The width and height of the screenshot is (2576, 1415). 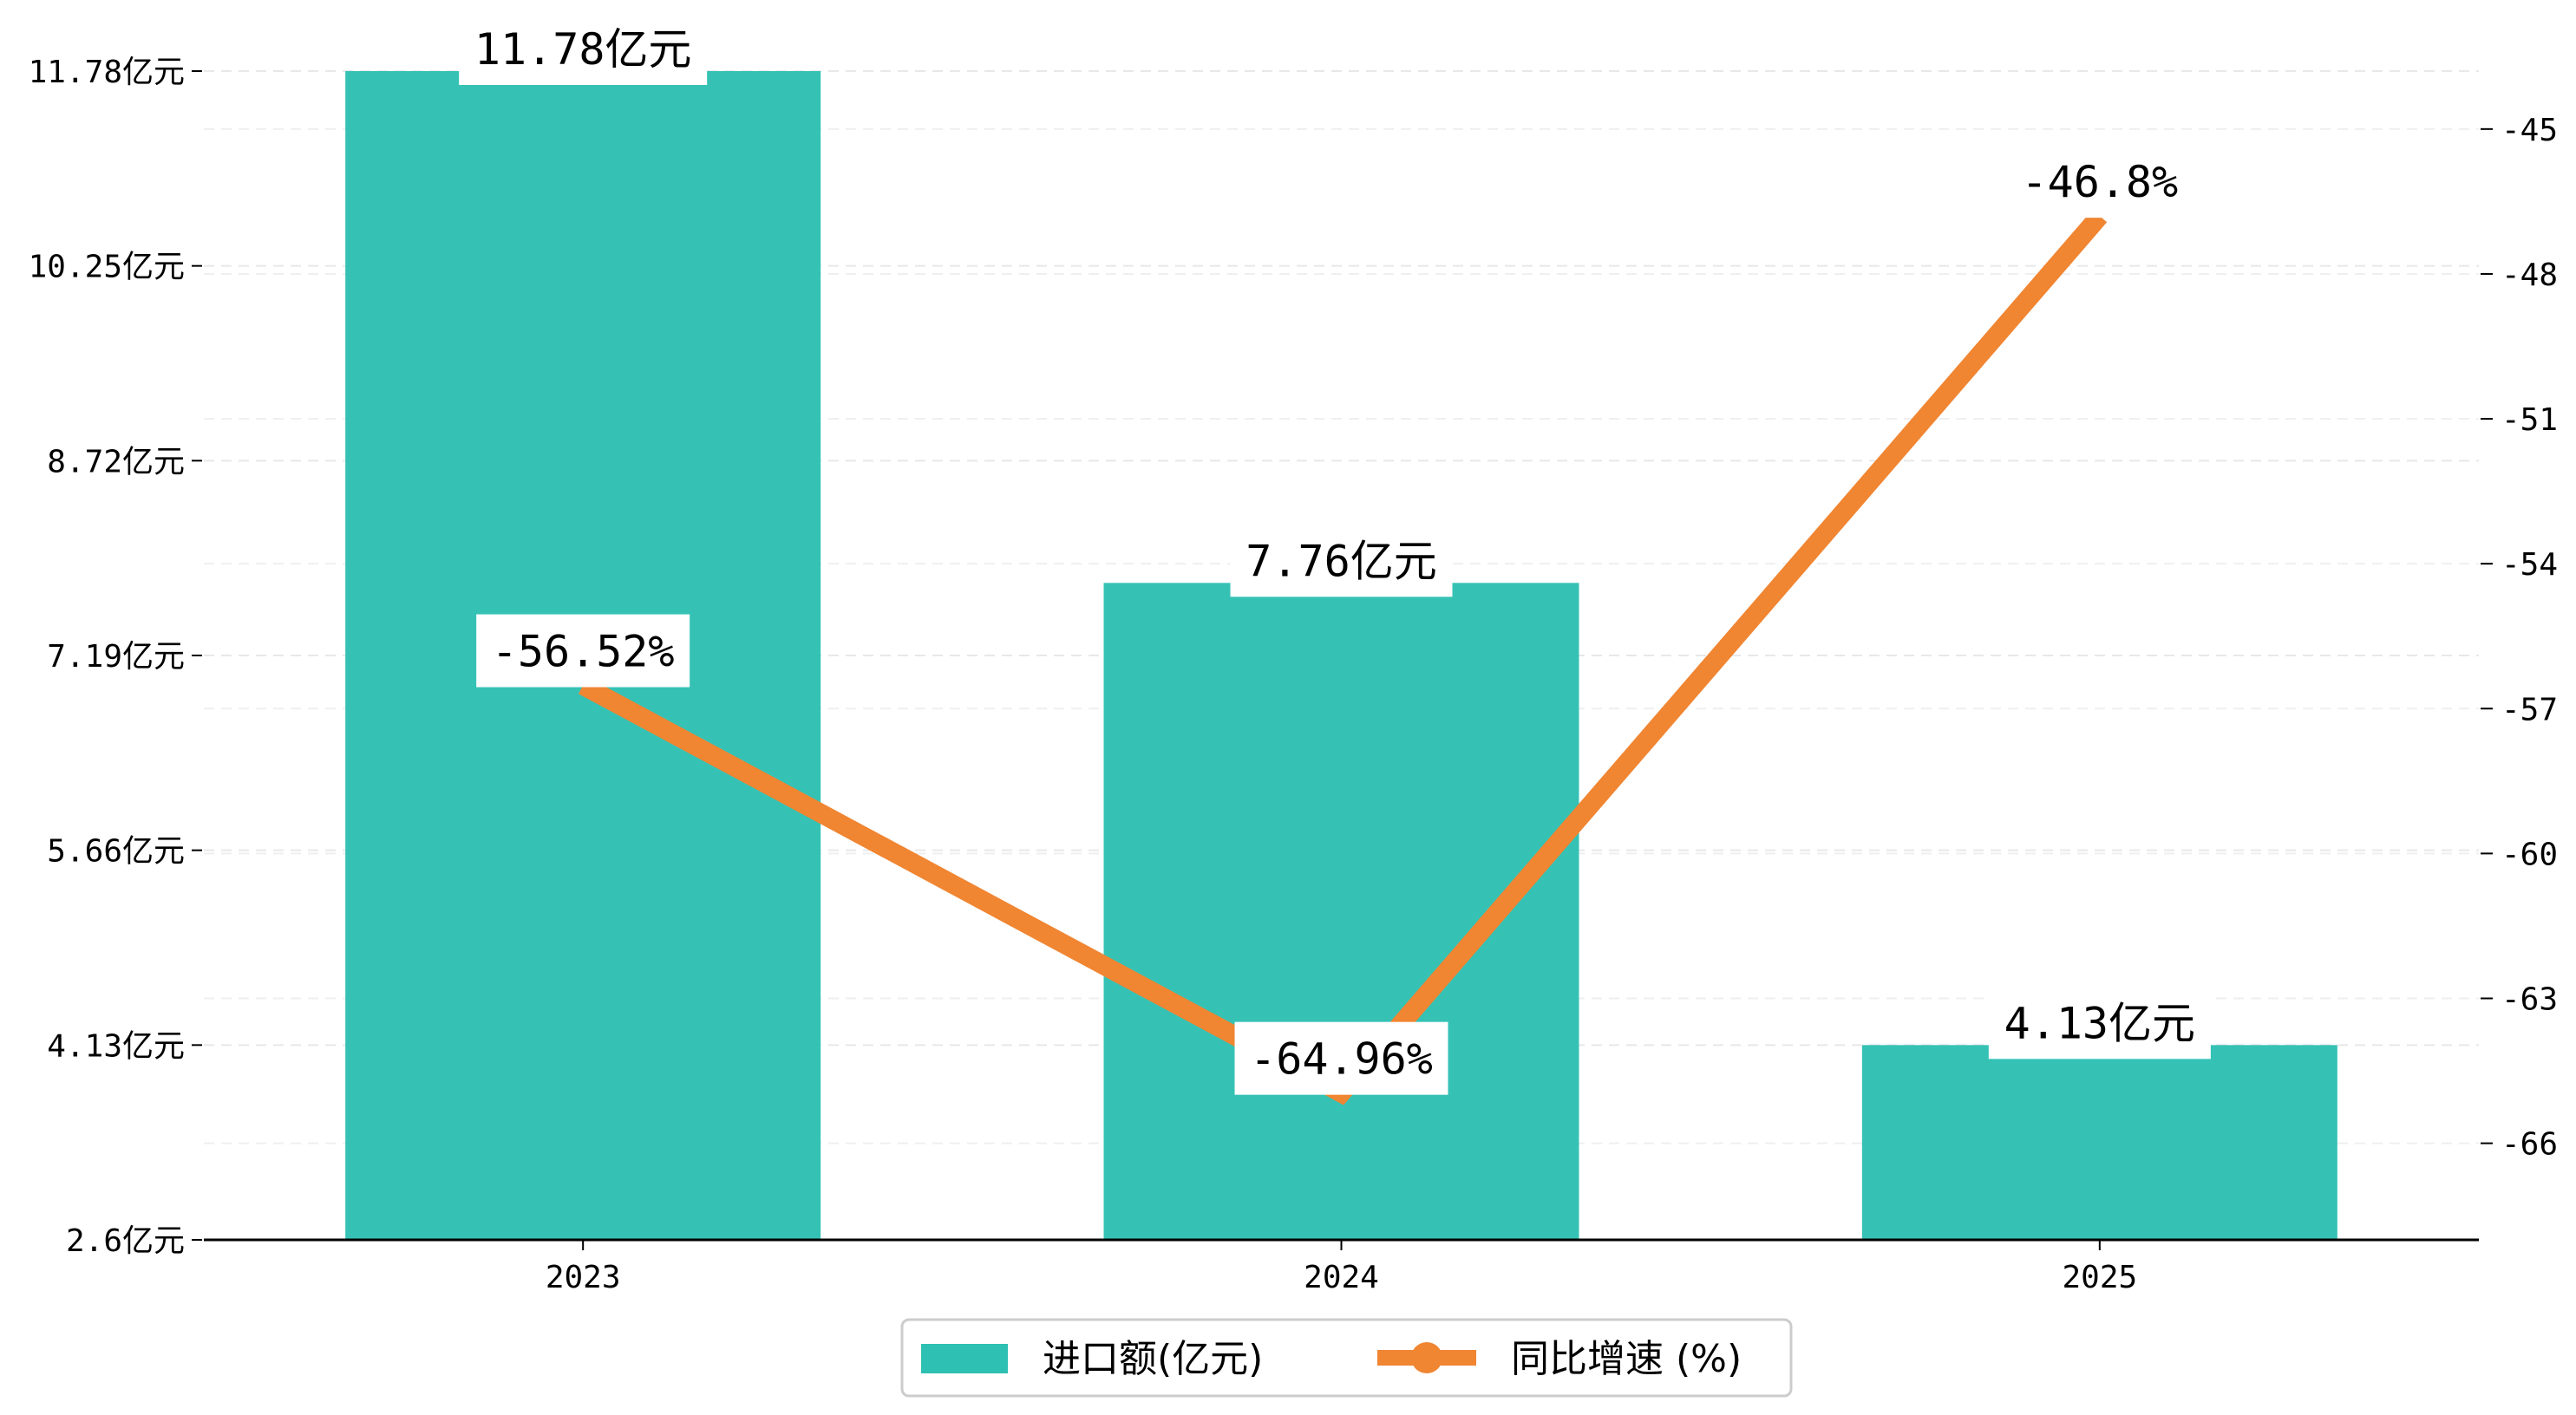 I want to click on y-left-tick-label: 4.13亿元, so click(x=116, y=1046).